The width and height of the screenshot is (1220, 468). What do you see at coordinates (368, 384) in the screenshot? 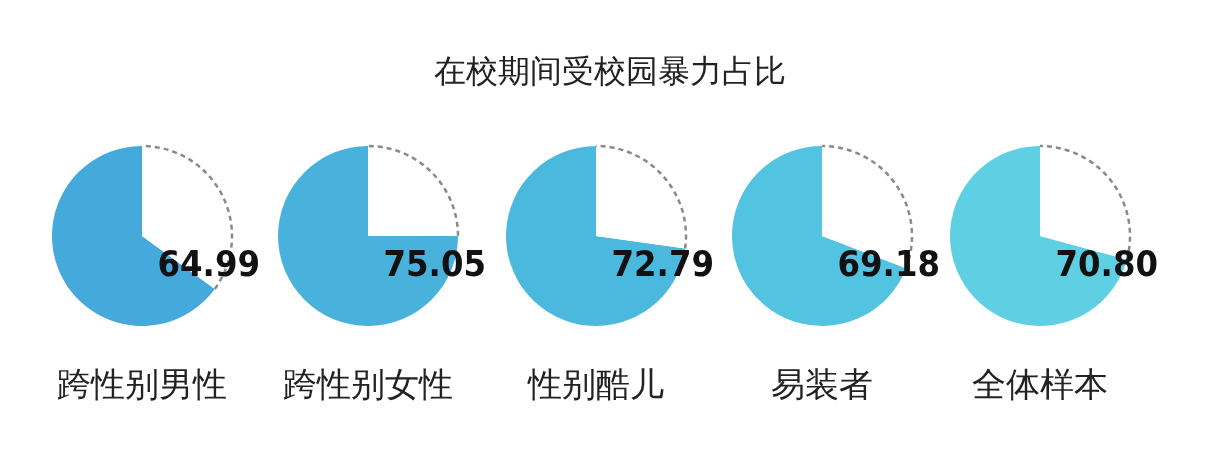
I see `text: 跨性别女性` at bounding box center [368, 384].